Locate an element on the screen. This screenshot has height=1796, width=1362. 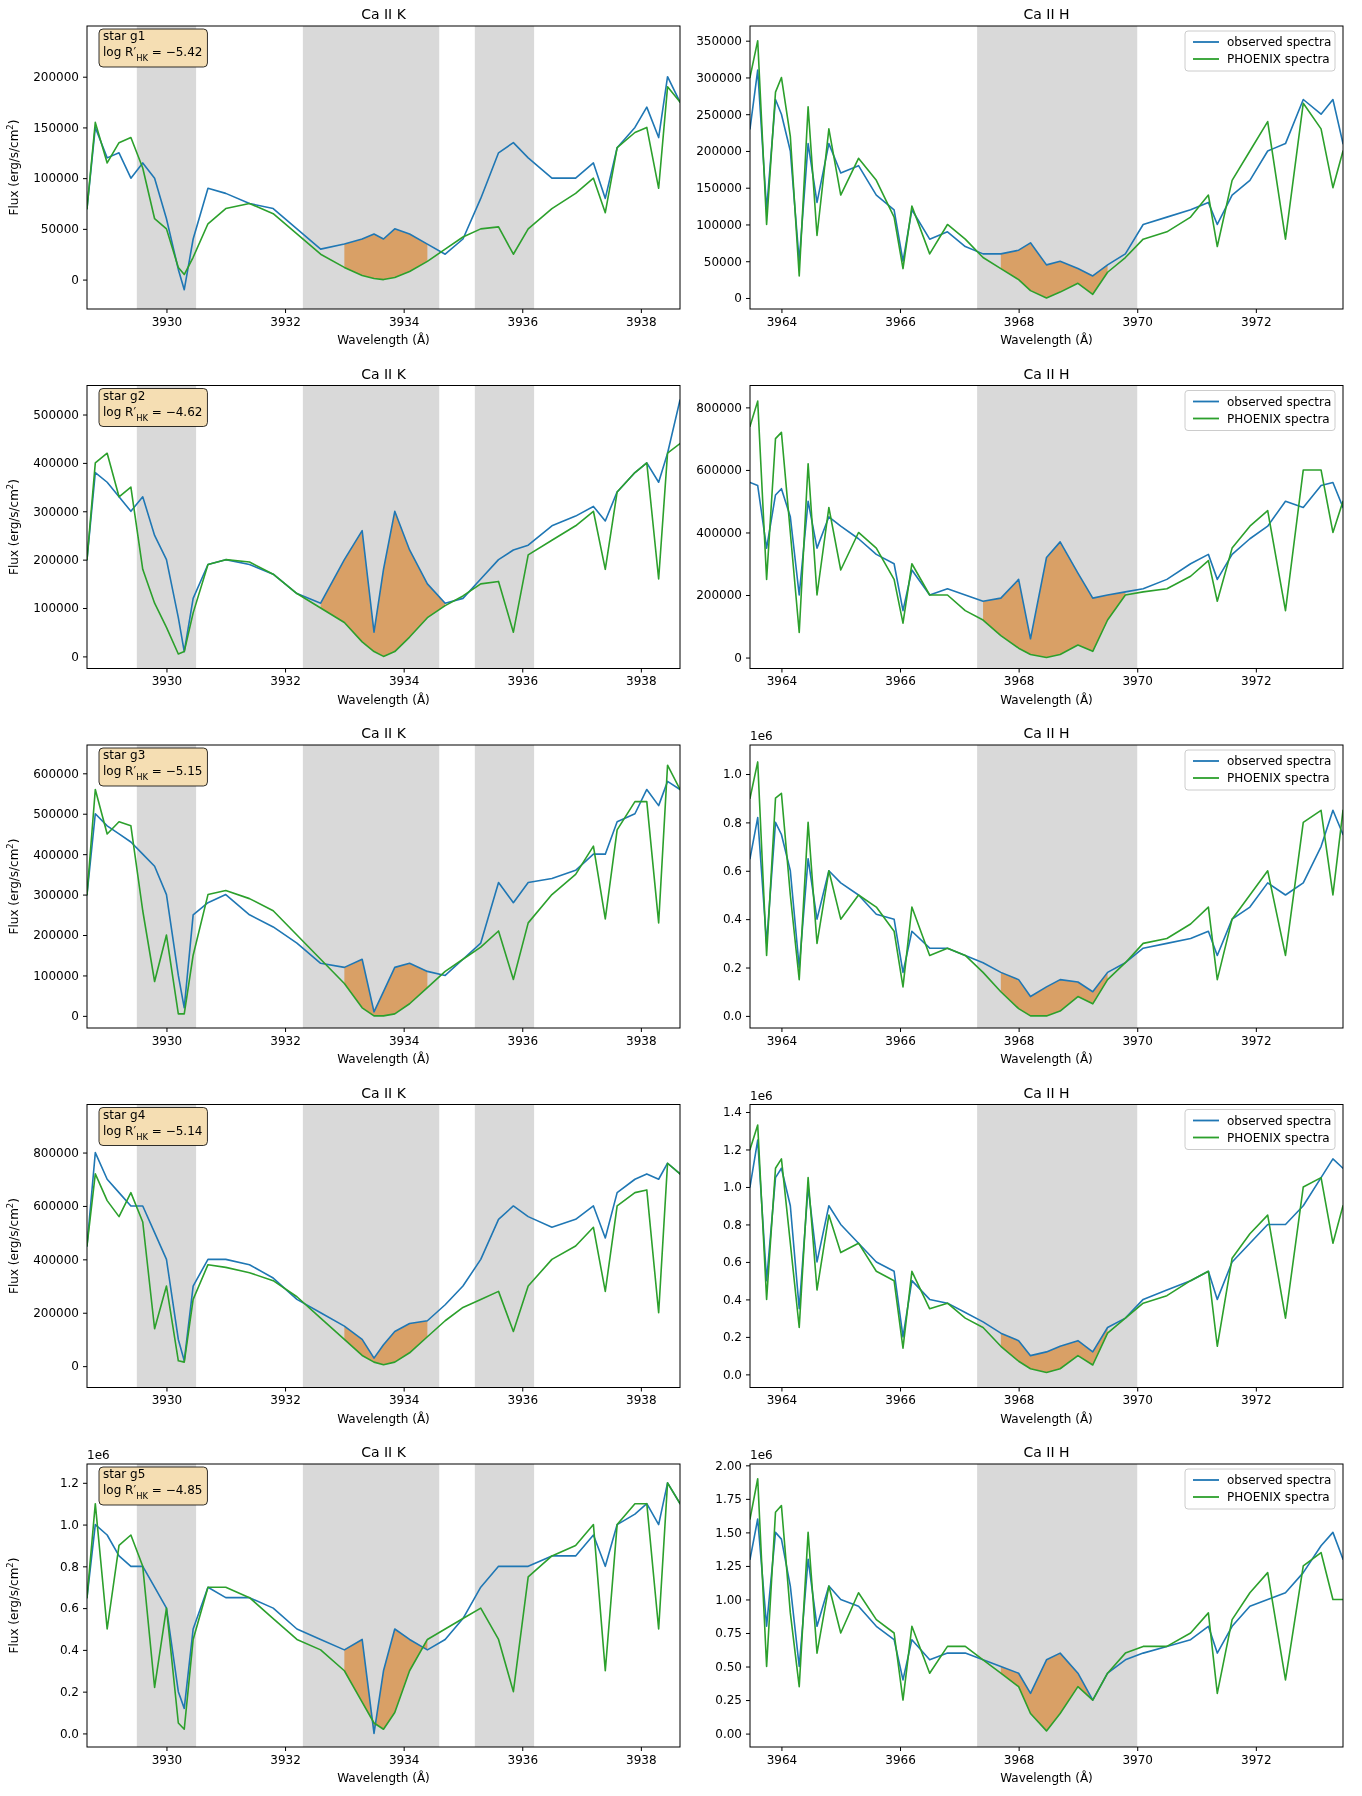
y-tick-label: 1.00 is located at coordinates (728, 1599).